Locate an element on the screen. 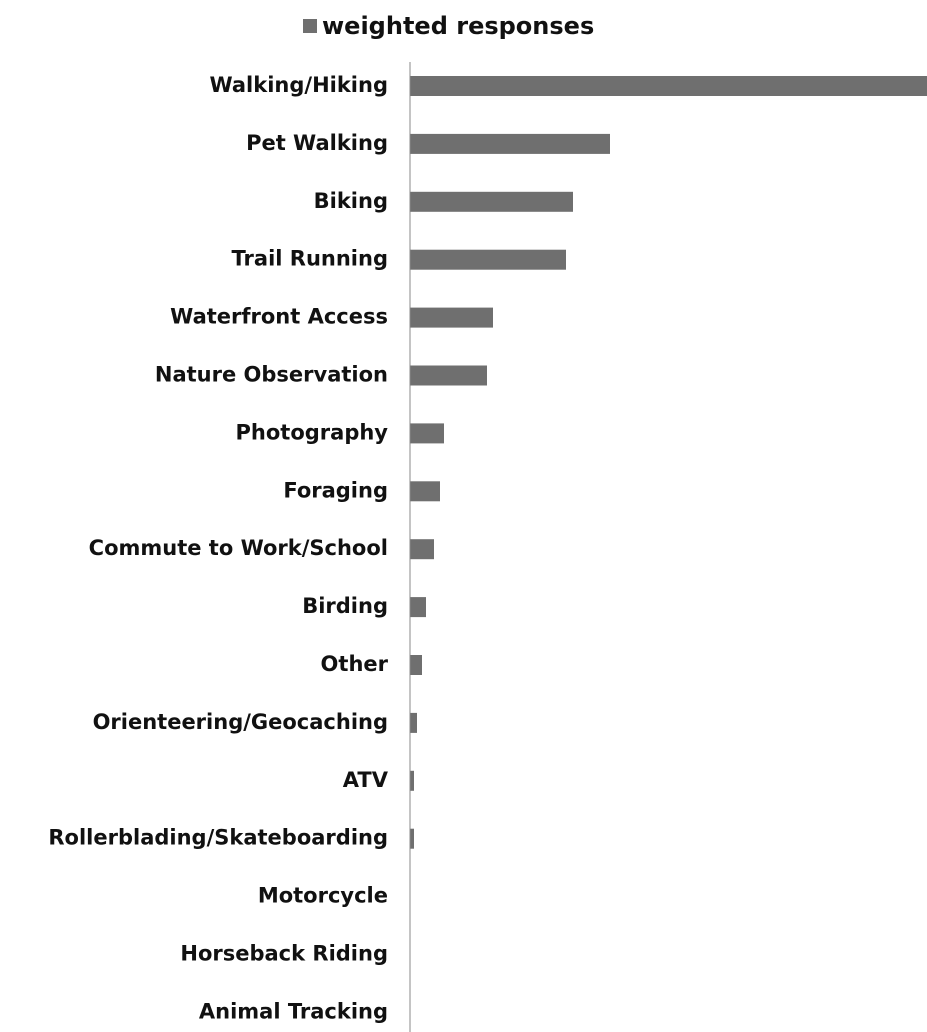  y-tick-label: Orienteering/Geocaching is located at coordinates (240, 722).